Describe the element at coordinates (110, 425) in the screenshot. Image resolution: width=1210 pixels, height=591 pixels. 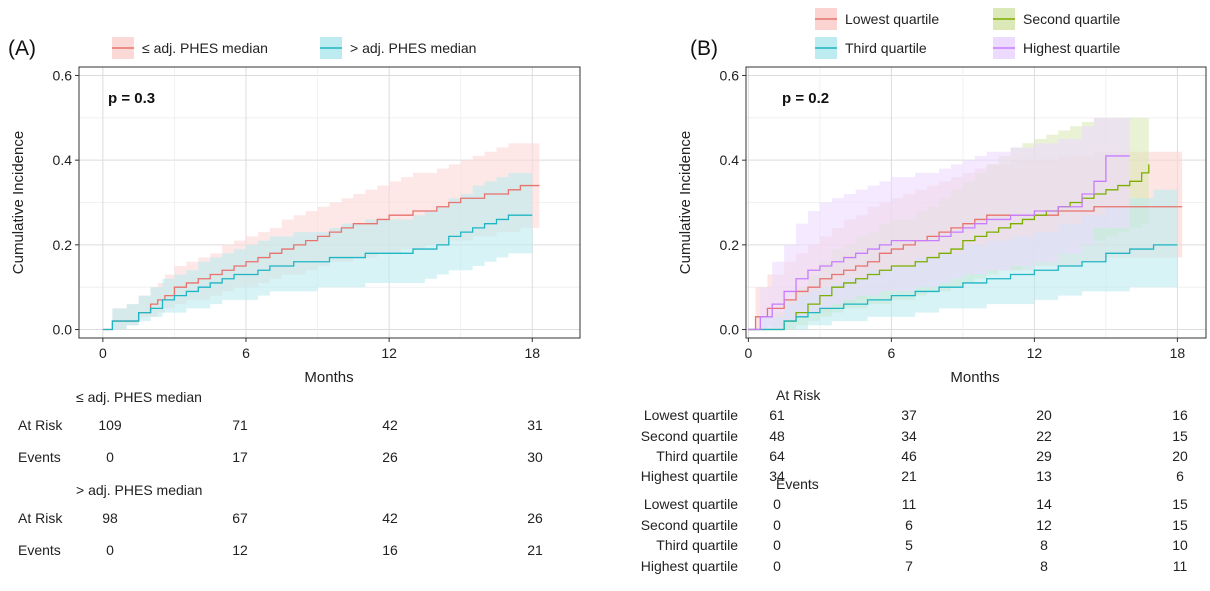
I see `risk-cell: 109` at that location.